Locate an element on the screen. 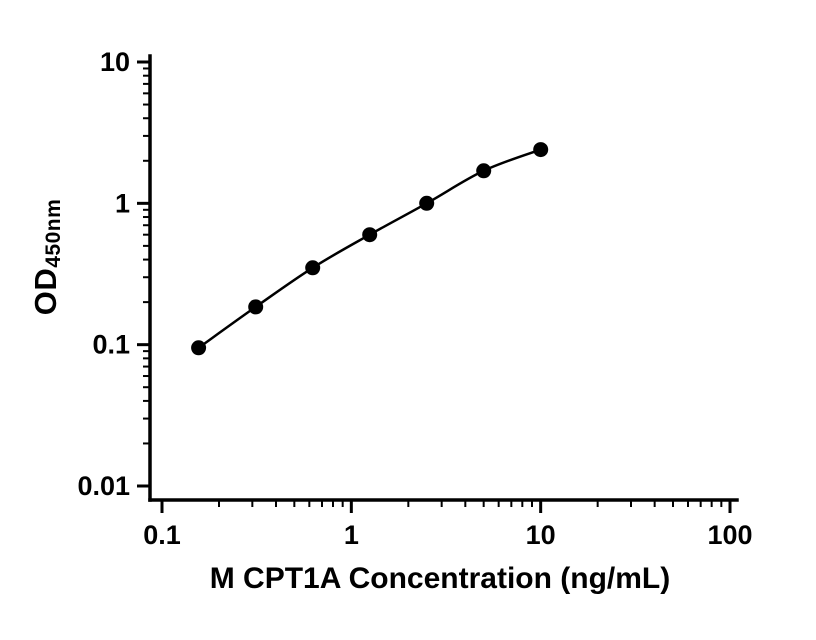 Image resolution: width=816 pixels, height=640 pixels. y-tick-label: 0.01 is located at coordinates (103, 486).